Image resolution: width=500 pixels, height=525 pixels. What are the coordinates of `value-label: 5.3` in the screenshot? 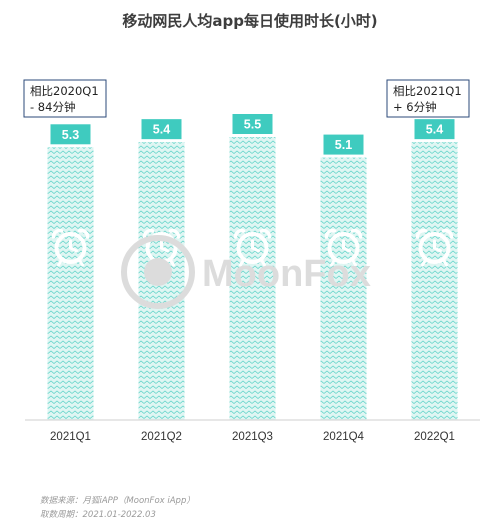 It's located at (70, 135).